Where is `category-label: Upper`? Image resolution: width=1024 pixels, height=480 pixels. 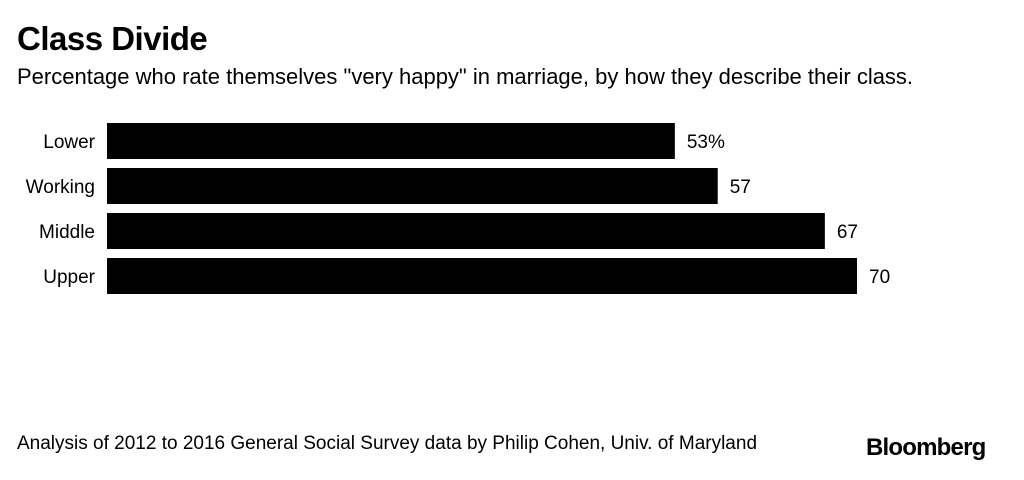 category-label: Upper is located at coordinates (69, 277).